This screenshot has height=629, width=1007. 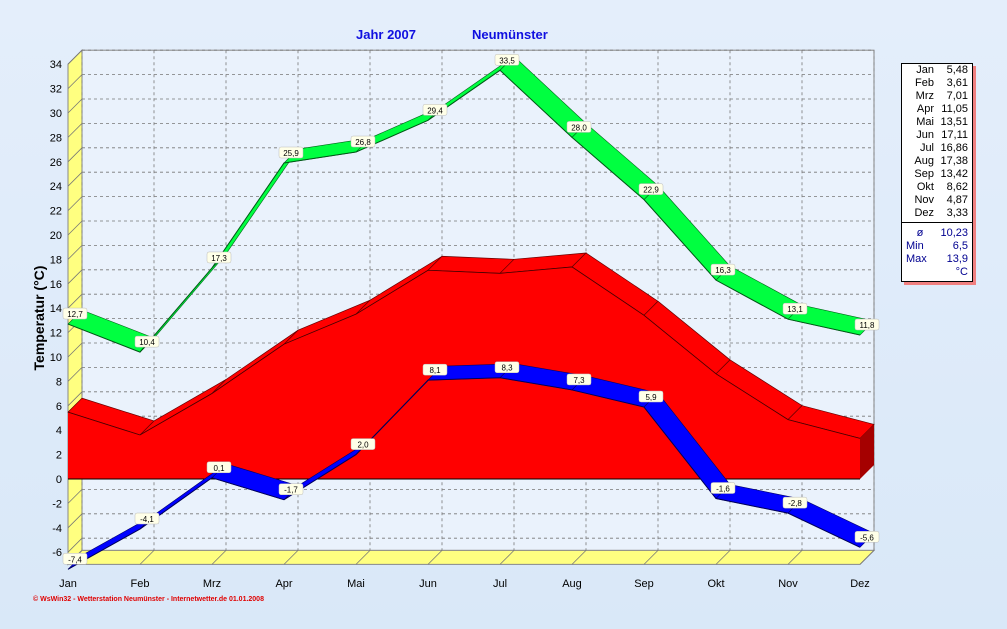 I want to click on legend-row: Nov 4,87, so click(x=937, y=200).